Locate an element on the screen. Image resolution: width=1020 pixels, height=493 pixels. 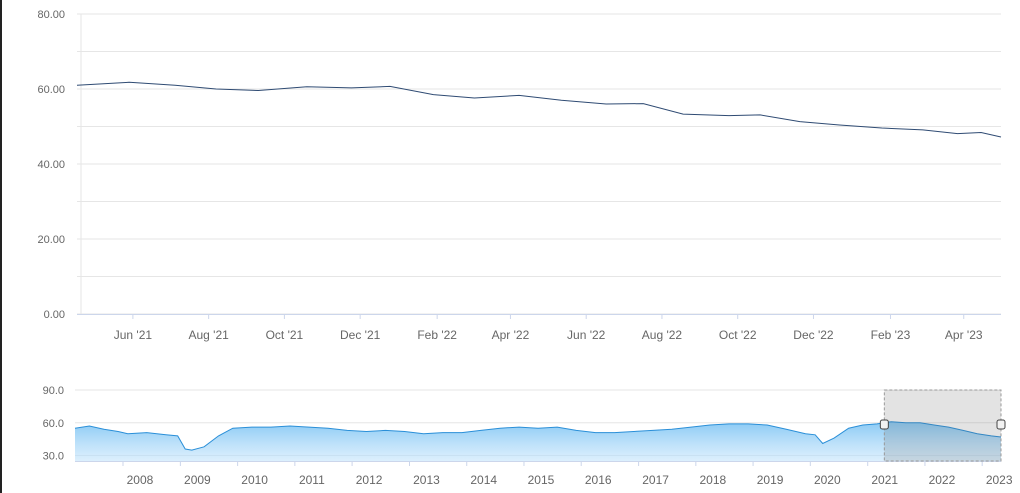
navigator-series is located at coordinates (538, 441).